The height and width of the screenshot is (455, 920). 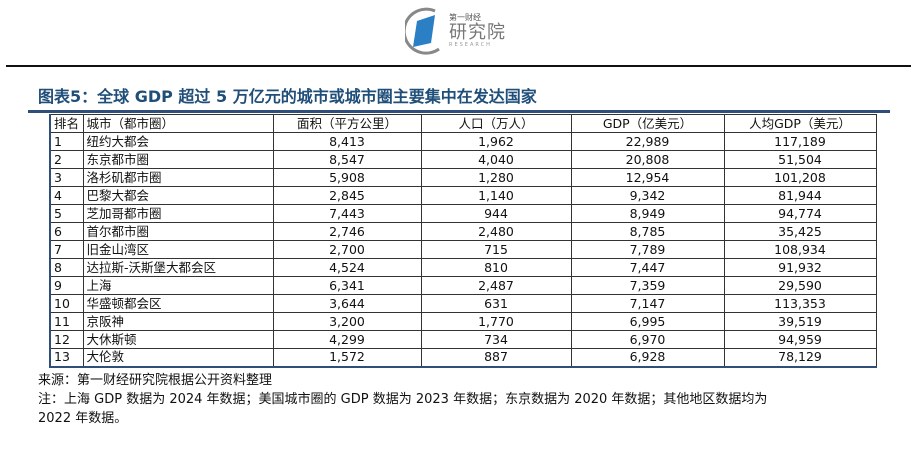 What do you see at coordinates (463, 213) in the screenshot?
I see `table-row: 5 芝加哥都市圈 7,443 944 8,949 94,774` at bounding box center [463, 213].